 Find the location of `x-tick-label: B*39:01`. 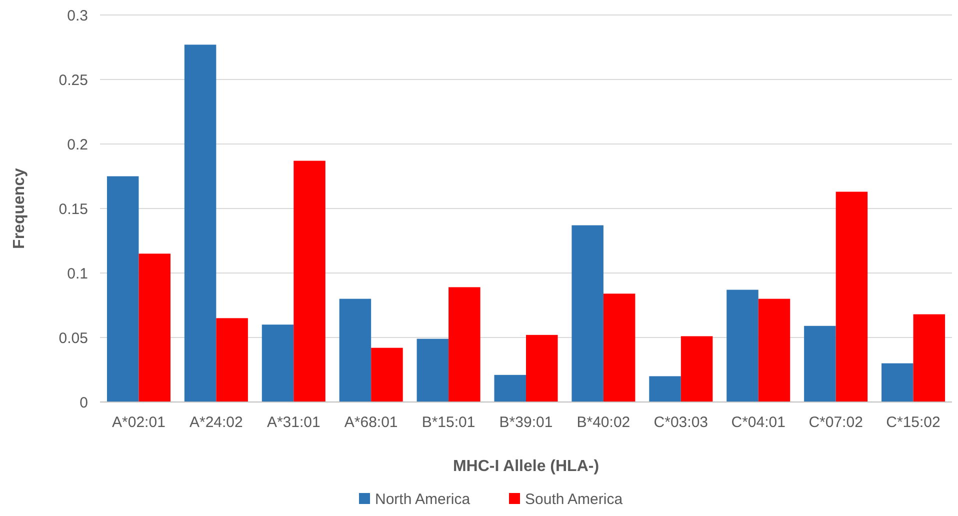

x-tick-label: B*39:01 is located at coordinates (526, 422).